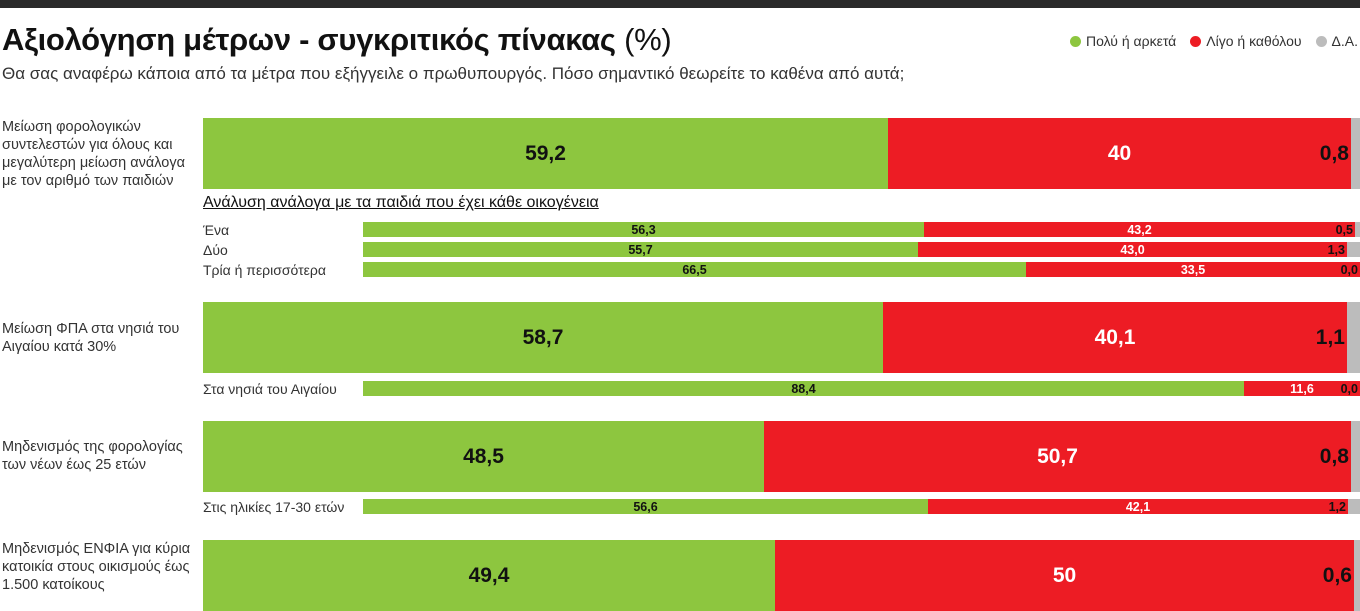  I want to click on small-bar-1-value-red: 43,2, so click(1139, 229).